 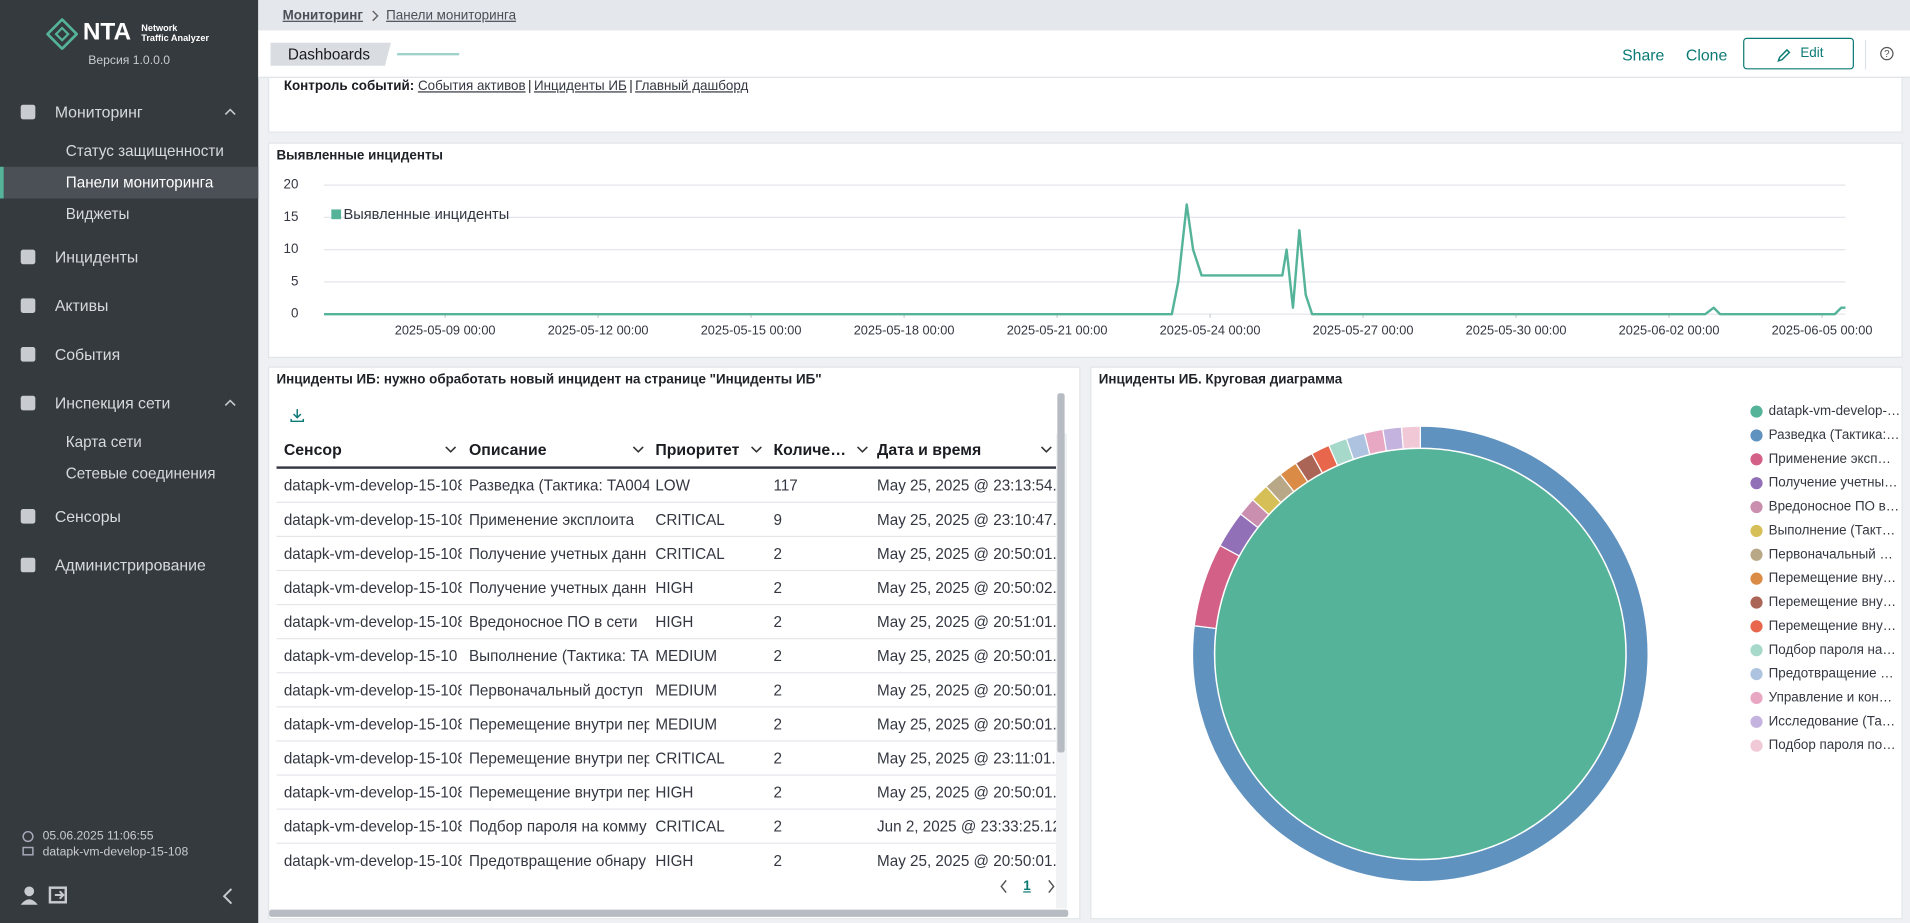 What do you see at coordinates (87, 354) in the screenshot?
I see `menu-item: События` at bounding box center [87, 354].